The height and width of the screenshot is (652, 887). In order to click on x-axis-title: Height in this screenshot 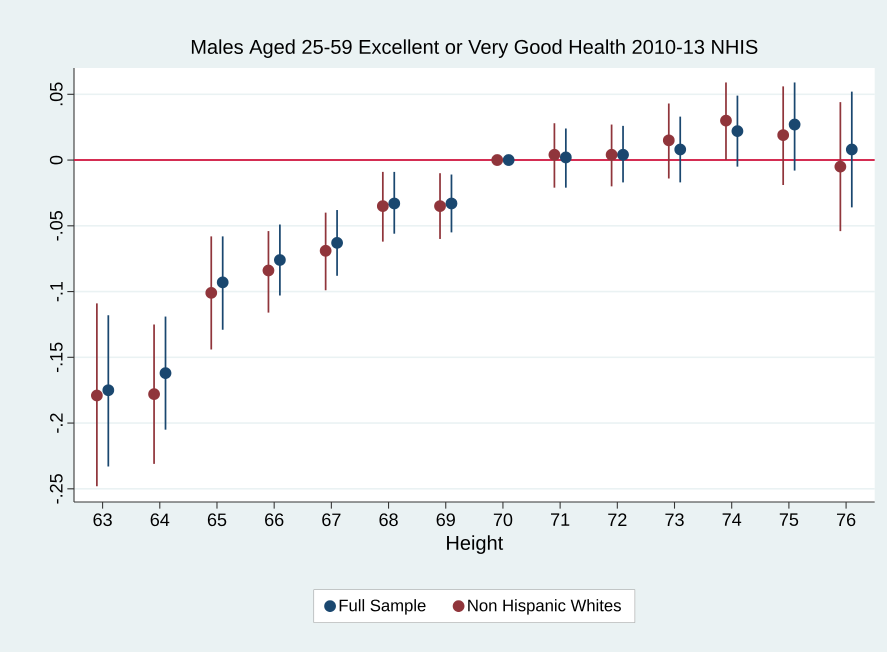, I will do `click(475, 544)`.